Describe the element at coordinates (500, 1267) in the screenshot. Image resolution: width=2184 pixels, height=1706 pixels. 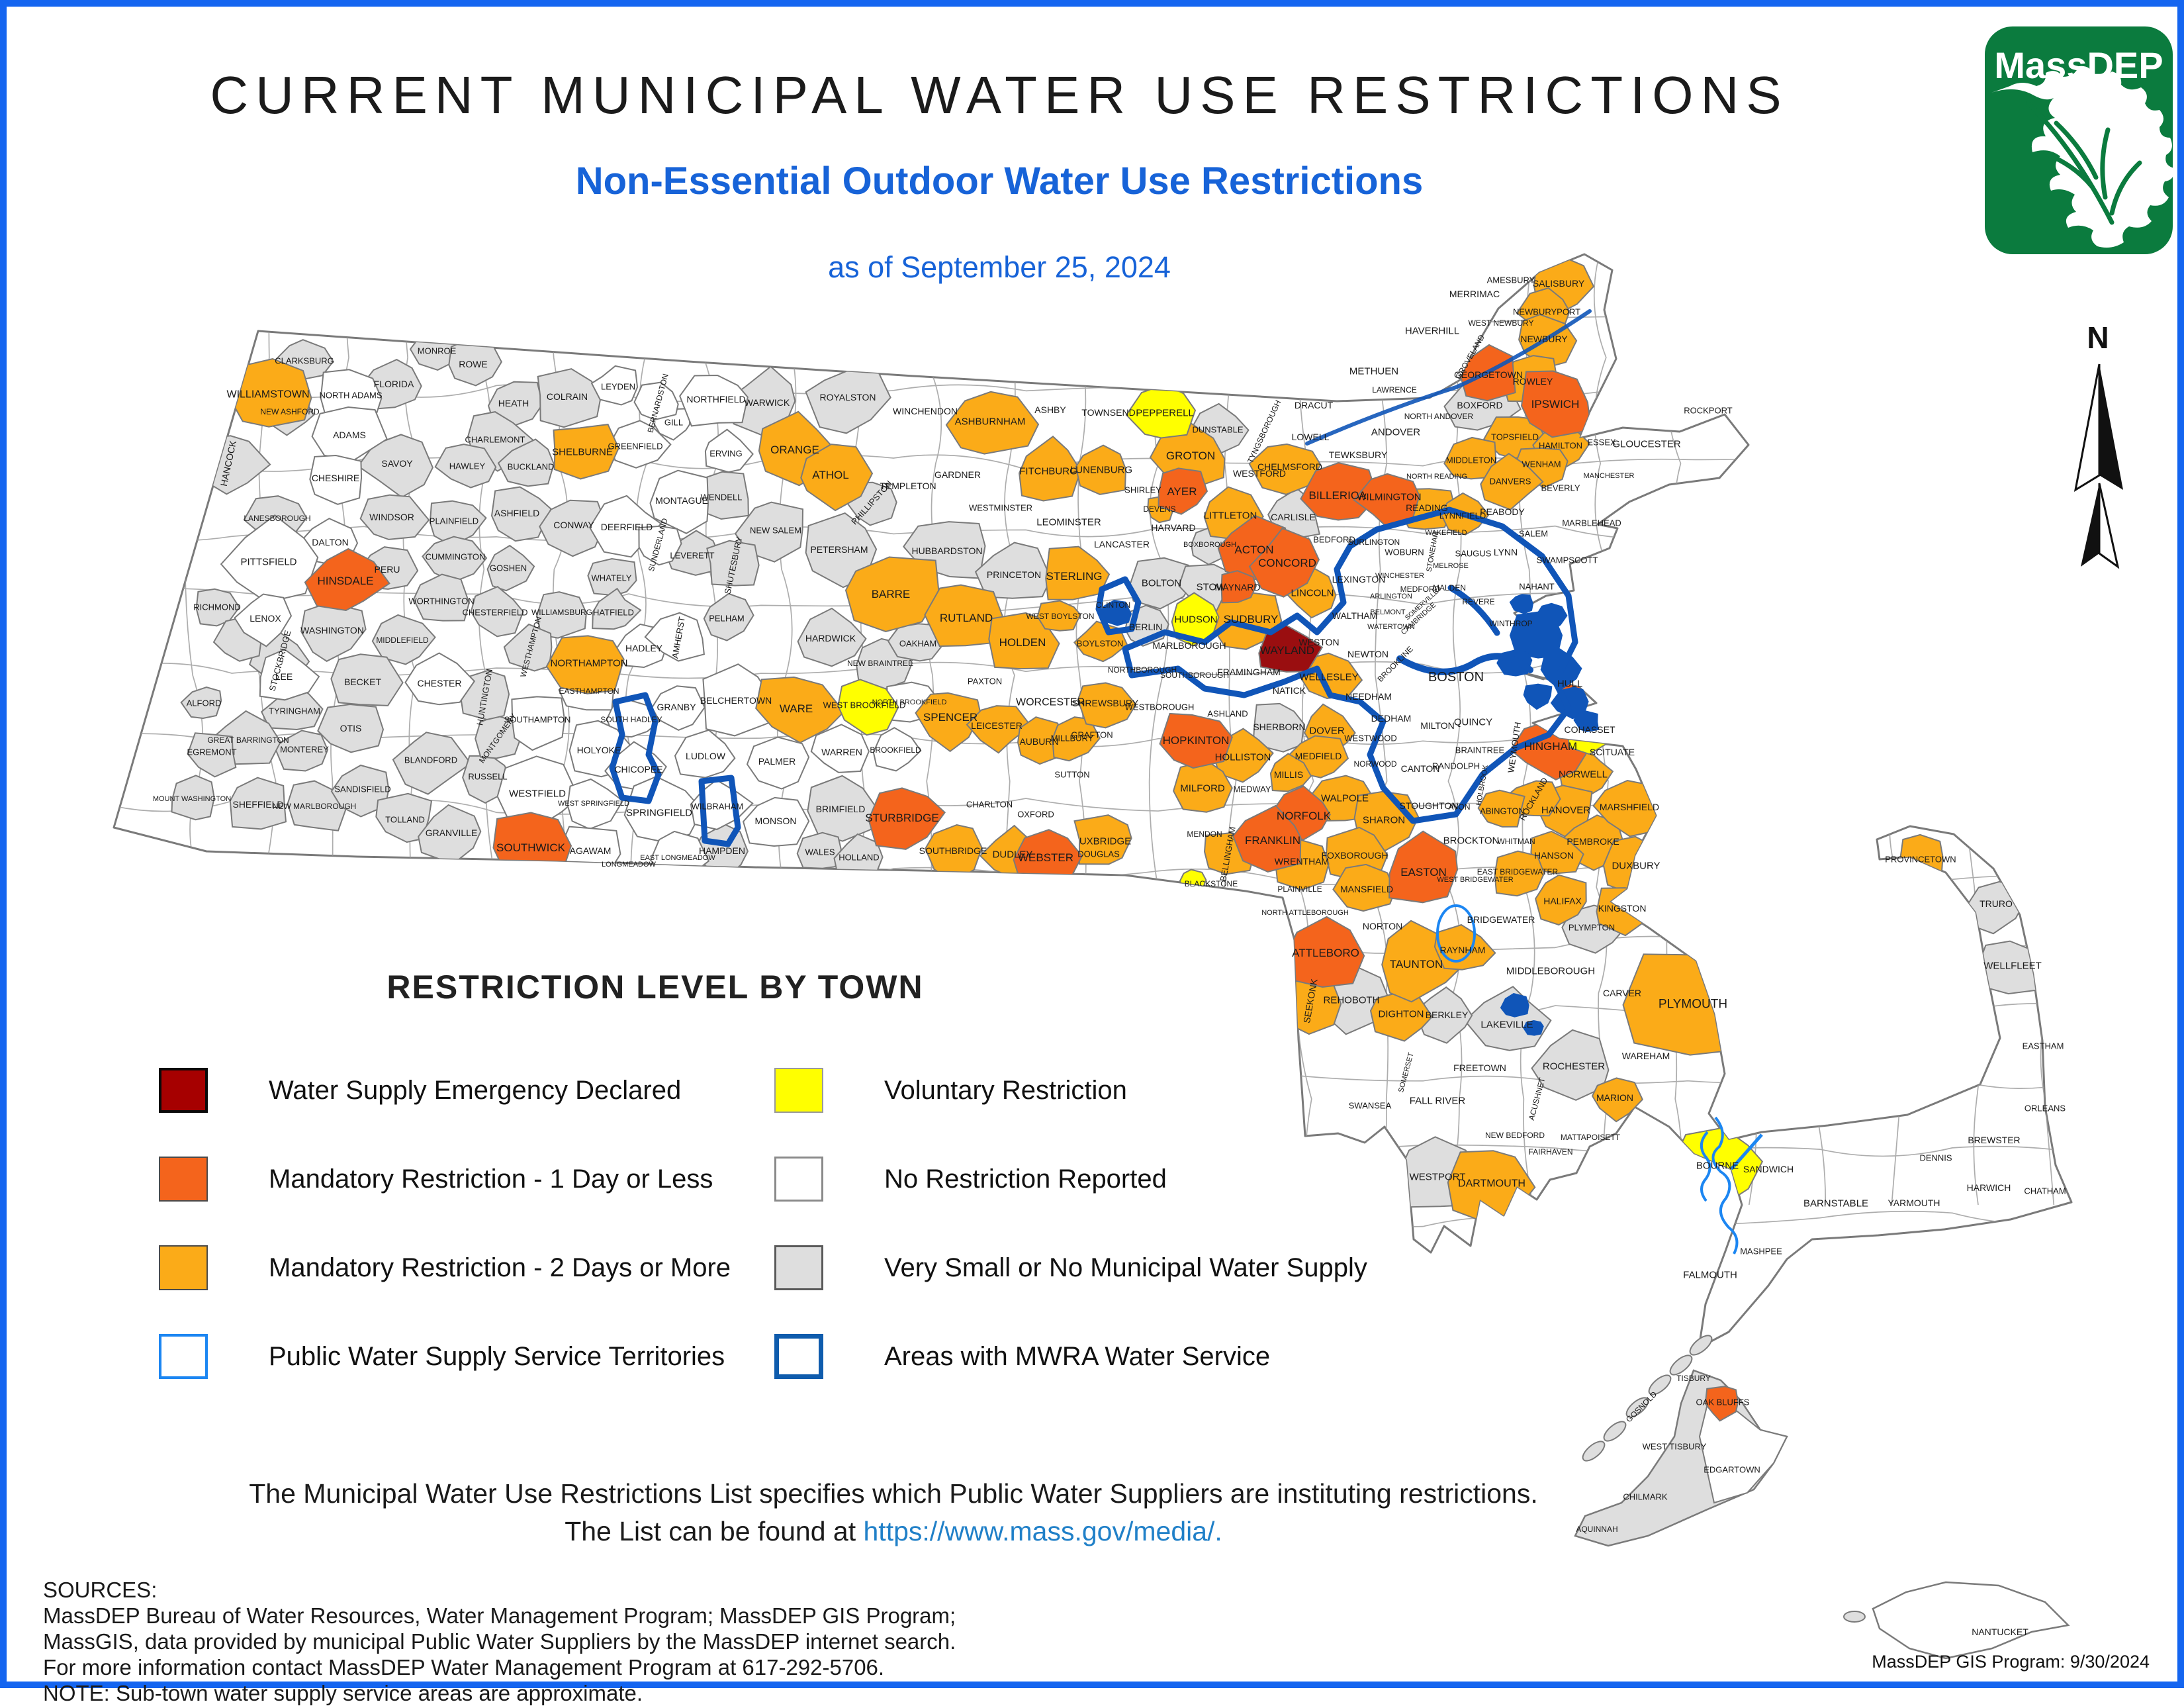
I see `legend-label: Mandatory Restriction - 2 Days or More` at that location.